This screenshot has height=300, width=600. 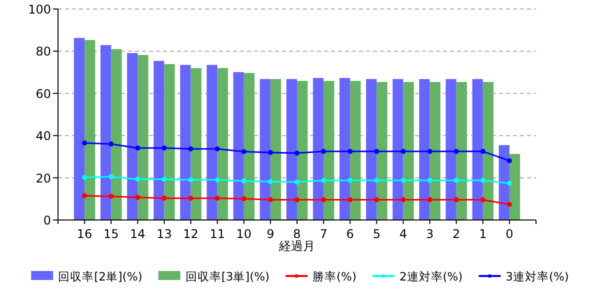 I want to click on x-tick-label: 15, so click(x=111, y=234).